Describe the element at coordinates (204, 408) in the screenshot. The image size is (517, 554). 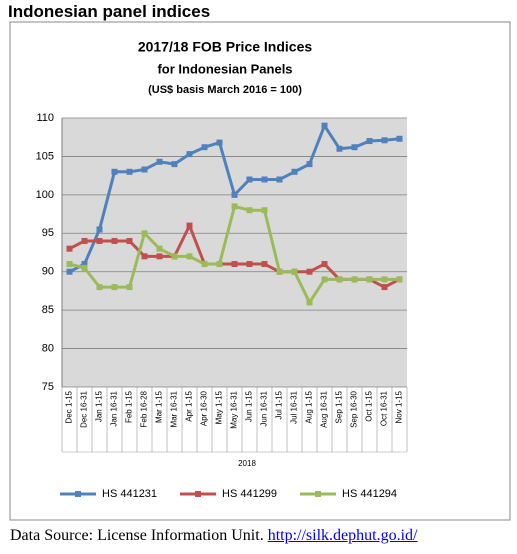
I see `x-tick-label: Apr 16-30` at that location.